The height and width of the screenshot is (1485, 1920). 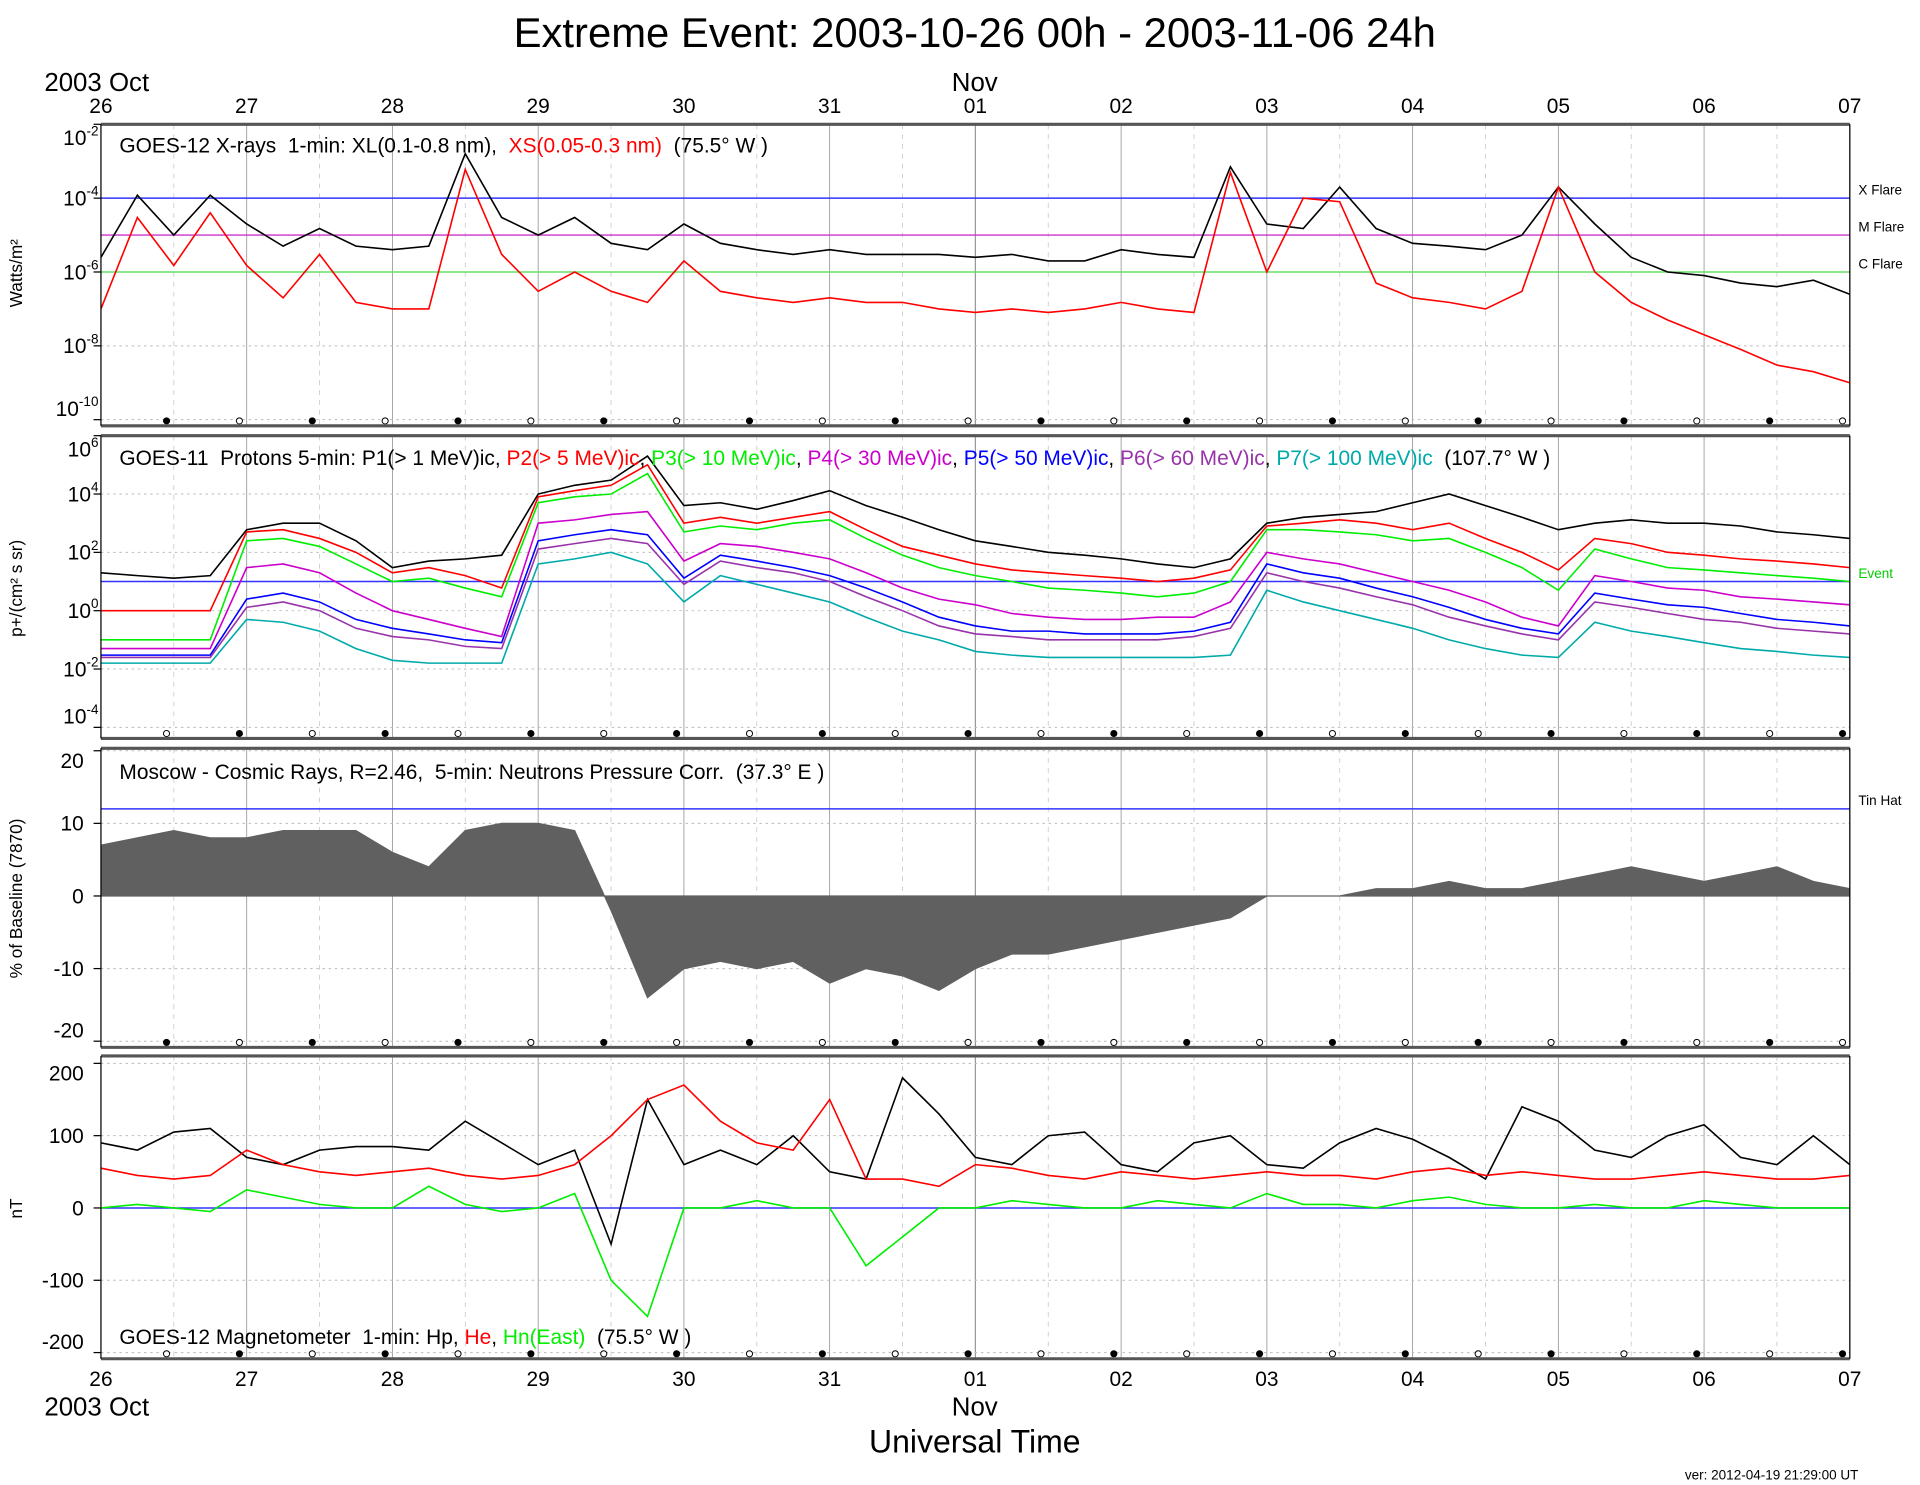 What do you see at coordinates (975, 83) in the screenshot?
I see `month-label-top-nov: Nov` at bounding box center [975, 83].